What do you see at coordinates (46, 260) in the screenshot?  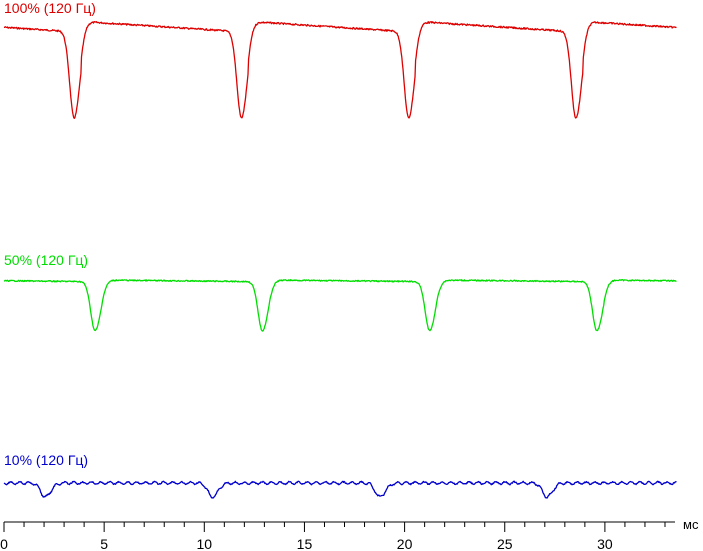 I see `series-label-2: 50% (120 Гц)` at bounding box center [46, 260].